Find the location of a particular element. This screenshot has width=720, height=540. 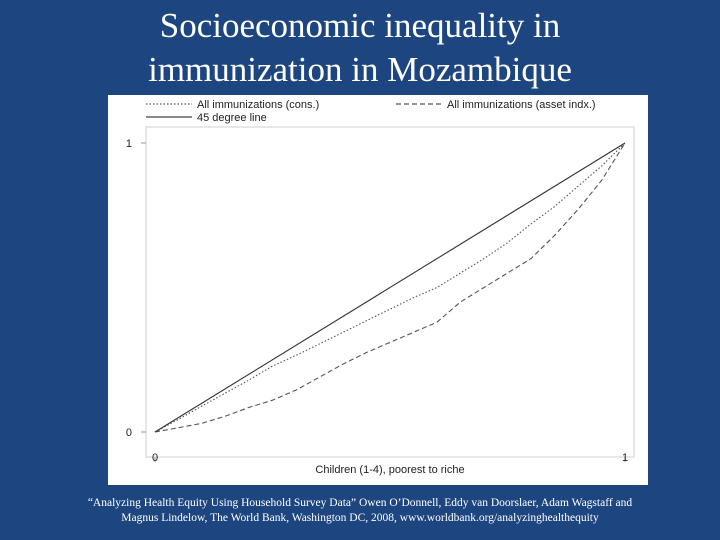

slide-title-line-1: Socioeconomic inequality in is located at coordinates (360, 25).